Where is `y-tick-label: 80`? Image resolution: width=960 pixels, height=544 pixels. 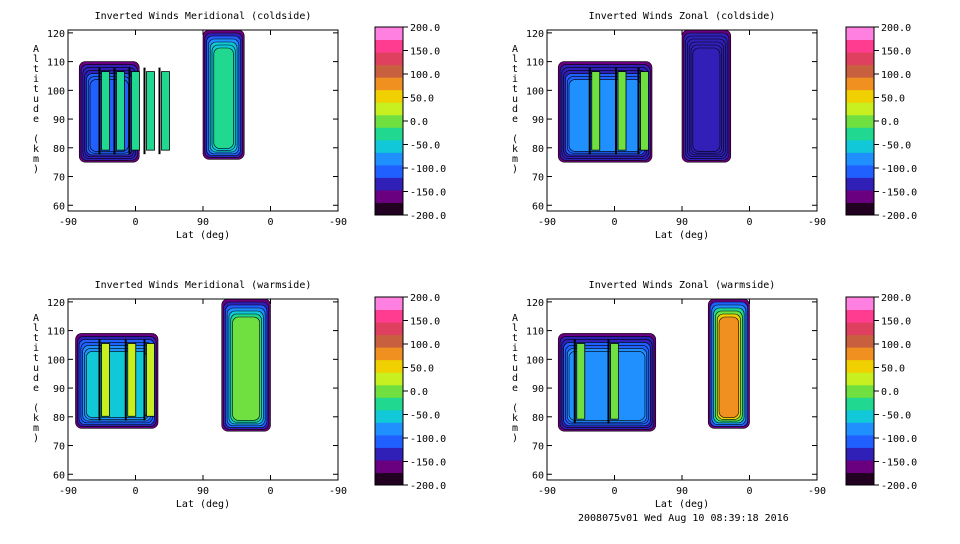
y-tick-label: 80 is located at coordinates (538, 149).